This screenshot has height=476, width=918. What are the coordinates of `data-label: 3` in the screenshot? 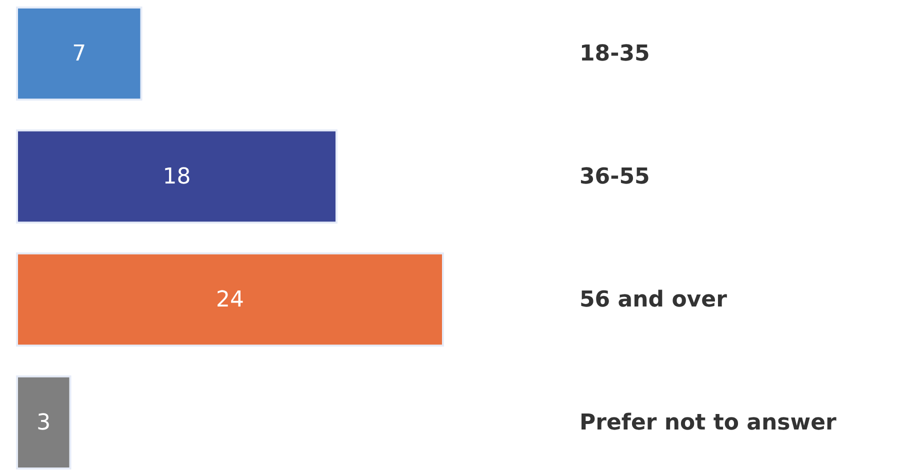 It's located at (43, 423).